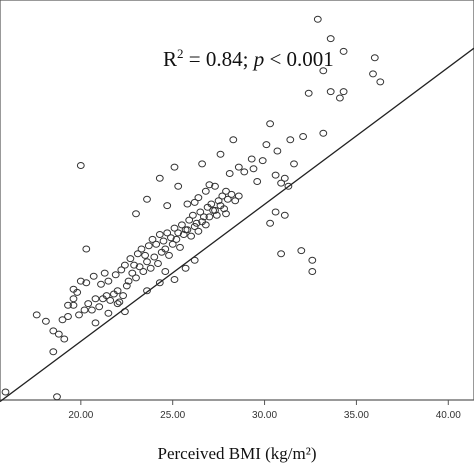  Describe the element at coordinates (258, 59) in the screenshot. I see `p-label: p` at that location.